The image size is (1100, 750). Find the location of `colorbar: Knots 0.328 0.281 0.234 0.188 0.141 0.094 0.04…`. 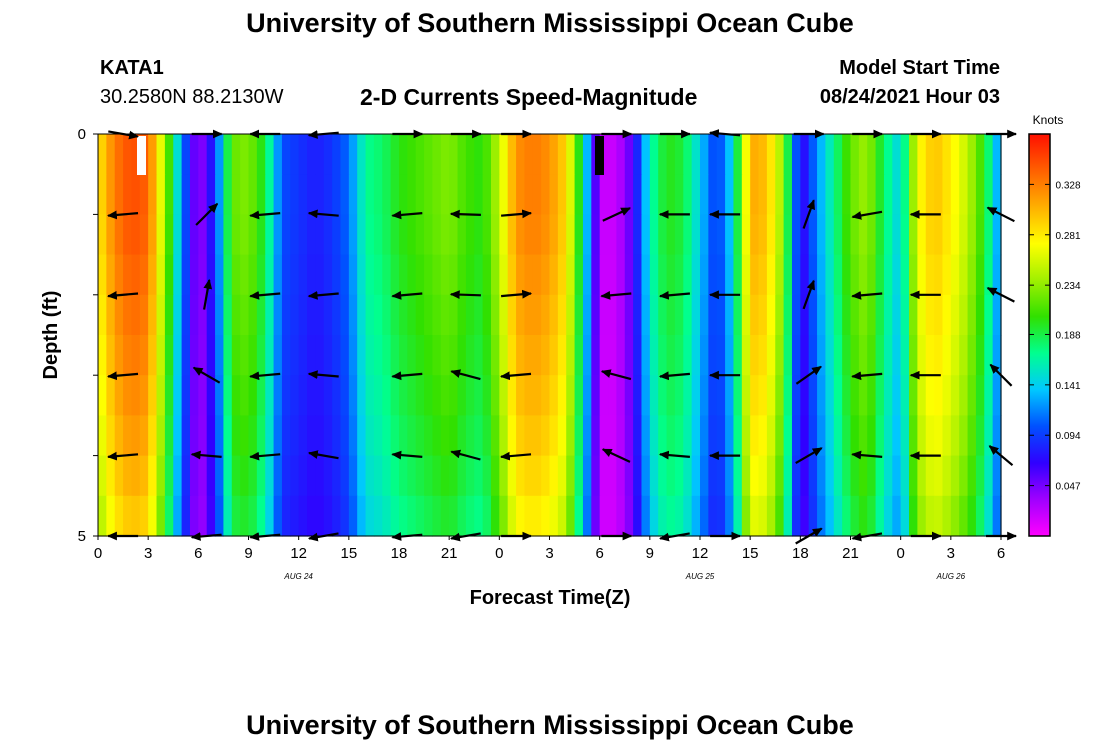

colorbar: Knots 0.328 0.281 0.234 0.188 0.141 0.094 0.04… is located at coordinates (1054, 325).